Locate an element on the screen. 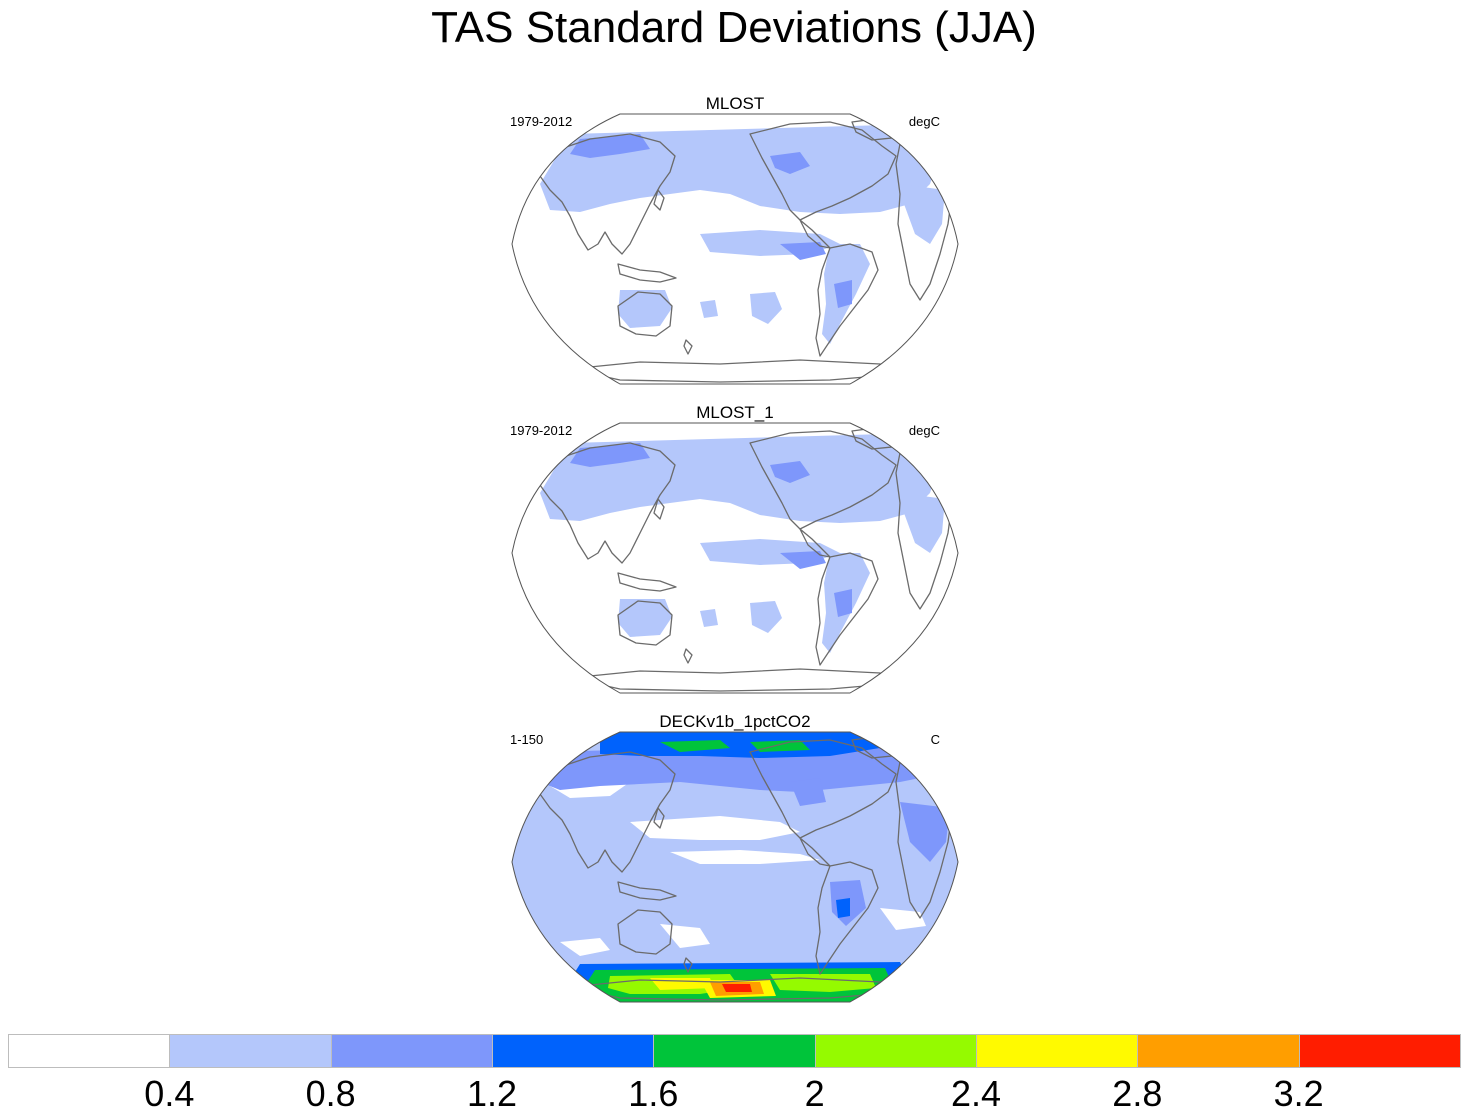 The height and width of the screenshot is (1116, 1468). colorbar-tick-label: 1.2 is located at coordinates (492, 1093).